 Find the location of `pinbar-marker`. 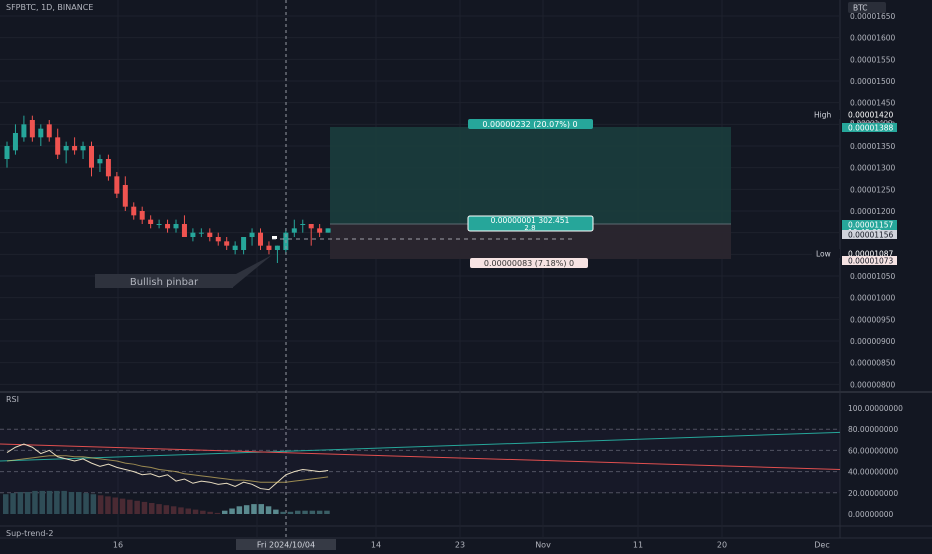

pinbar-marker is located at coordinates (274, 237).